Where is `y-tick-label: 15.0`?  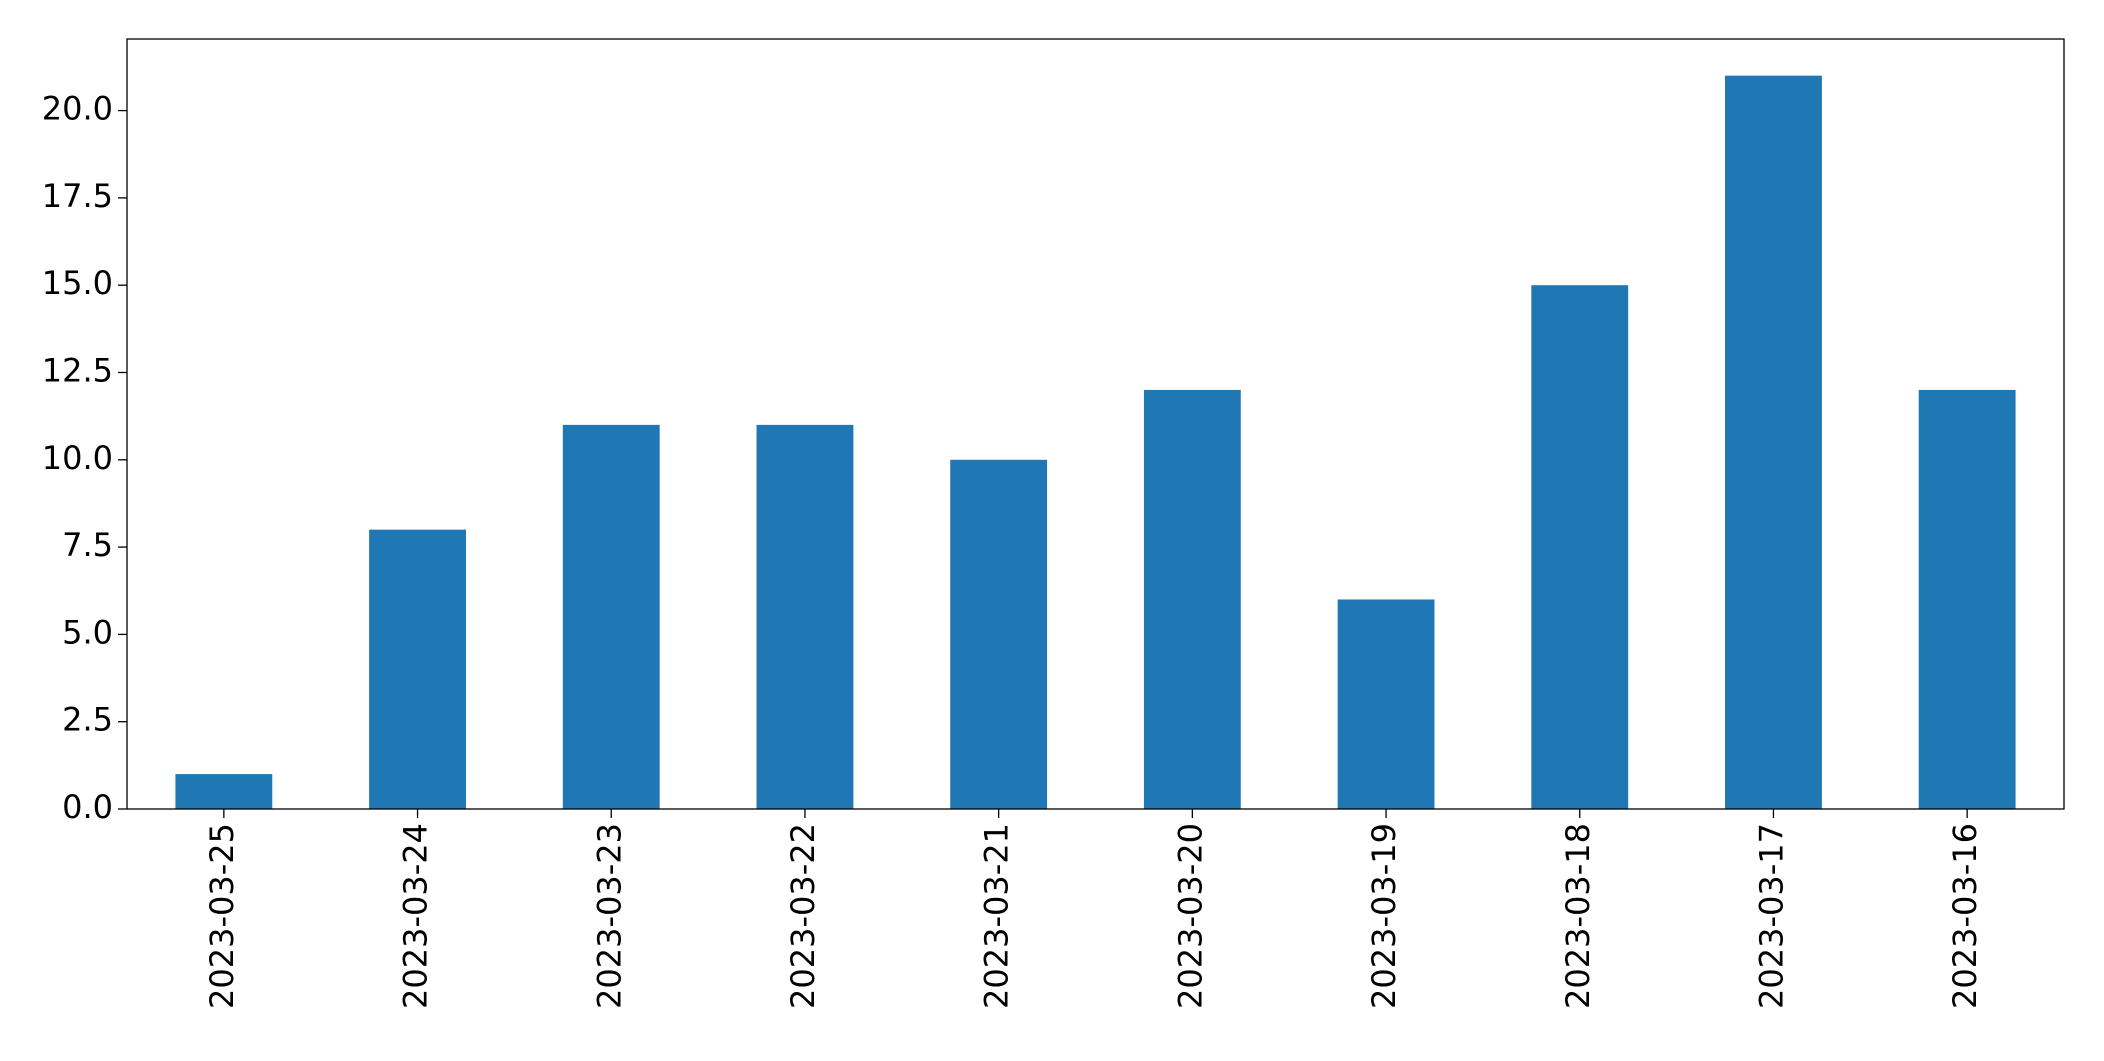
y-tick-label: 15.0 is located at coordinates (77, 283).